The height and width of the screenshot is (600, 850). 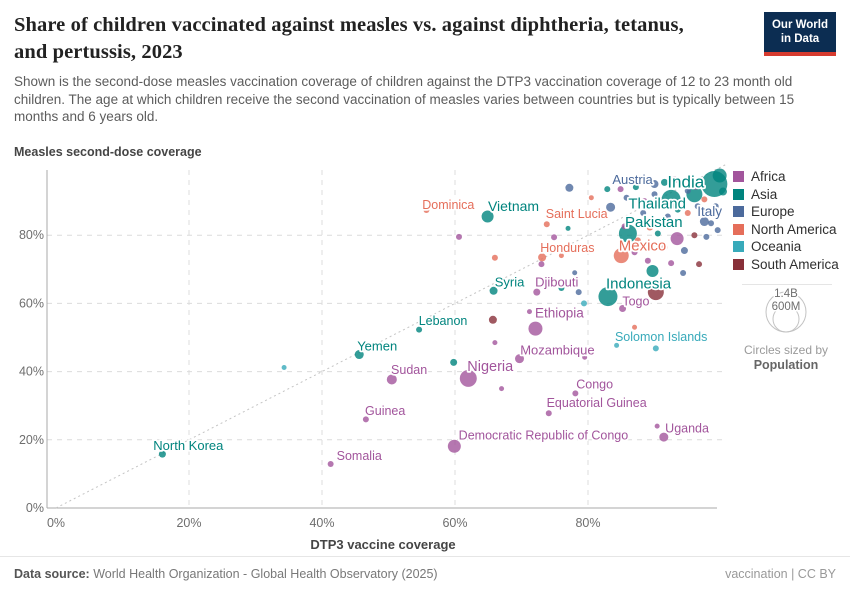 I want to click on country-label-equatorial-guinea: Equatorial Guinea, so click(x=597, y=403).